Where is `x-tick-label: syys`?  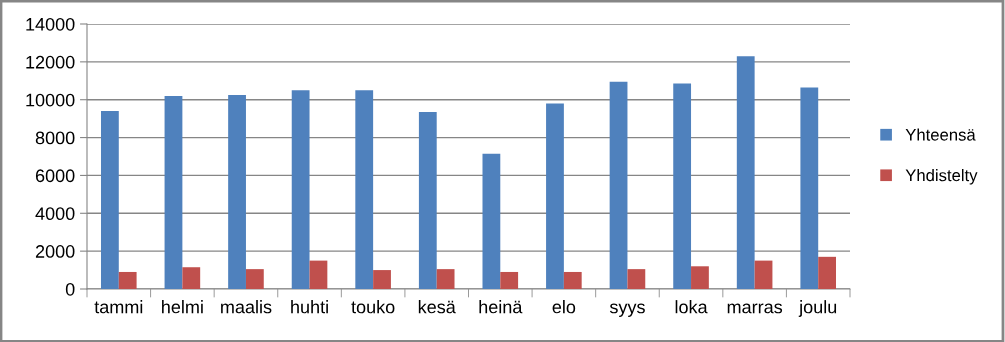 x-tick-label: syys is located at coordinates (627, 310).